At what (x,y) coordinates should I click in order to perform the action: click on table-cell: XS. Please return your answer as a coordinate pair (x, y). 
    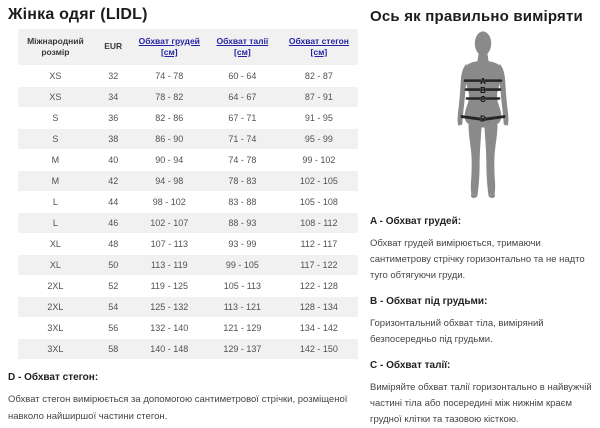
    Looking at the image, I should click on (55, 76).